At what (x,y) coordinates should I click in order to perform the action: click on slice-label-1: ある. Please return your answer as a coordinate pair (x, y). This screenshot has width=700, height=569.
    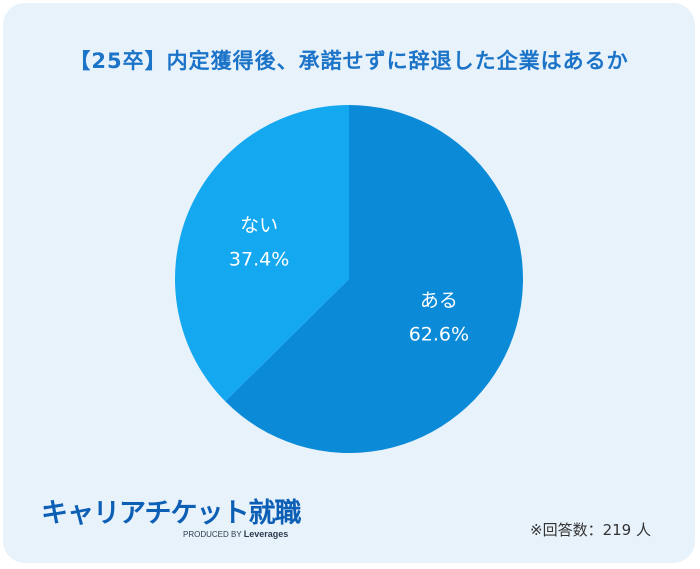
    Looking at the image, I should click on (439, 301).